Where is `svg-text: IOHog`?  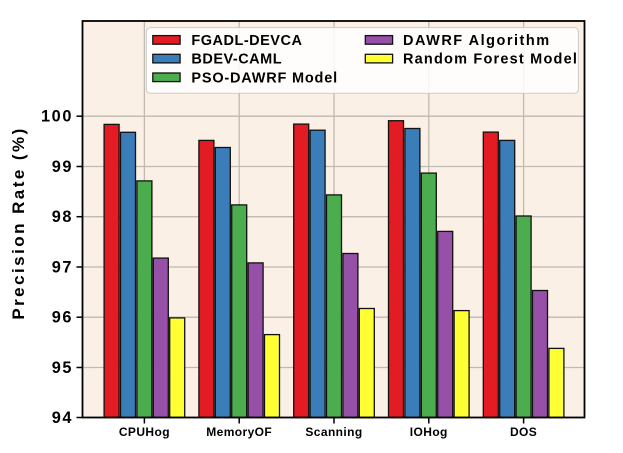
svg-text: IOHog is located at coordinates (429, 432).